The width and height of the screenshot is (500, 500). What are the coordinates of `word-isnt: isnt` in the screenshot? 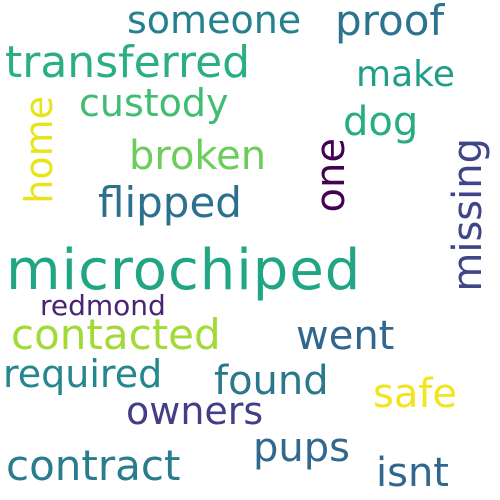 It's located at (412, 473).